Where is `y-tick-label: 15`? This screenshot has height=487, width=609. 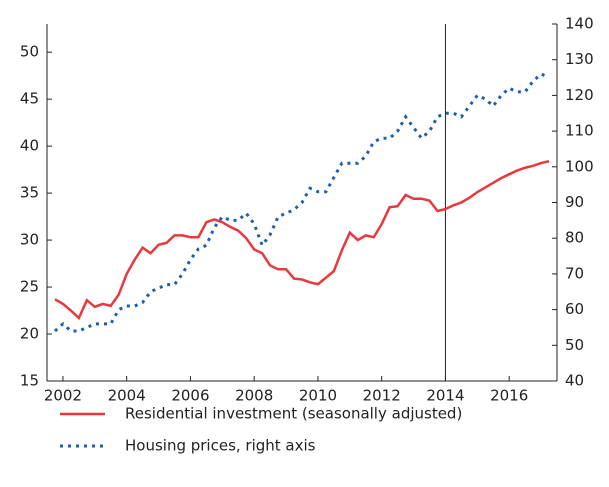
y-tick-label: 15 is located at coordinates (29, 381).